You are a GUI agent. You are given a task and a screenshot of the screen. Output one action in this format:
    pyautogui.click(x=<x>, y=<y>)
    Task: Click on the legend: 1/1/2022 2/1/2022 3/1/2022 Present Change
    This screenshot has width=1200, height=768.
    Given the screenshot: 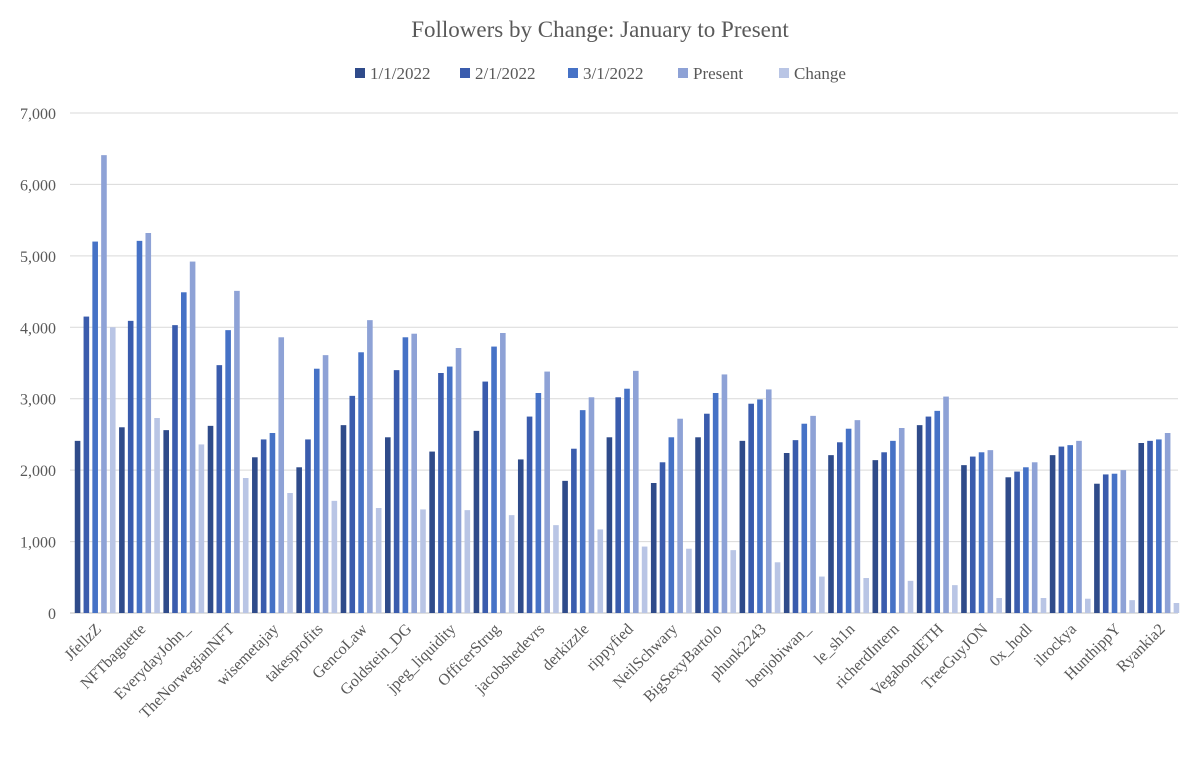 What is the action you would take?
    pyautogui.click(x=600, y=73)
    